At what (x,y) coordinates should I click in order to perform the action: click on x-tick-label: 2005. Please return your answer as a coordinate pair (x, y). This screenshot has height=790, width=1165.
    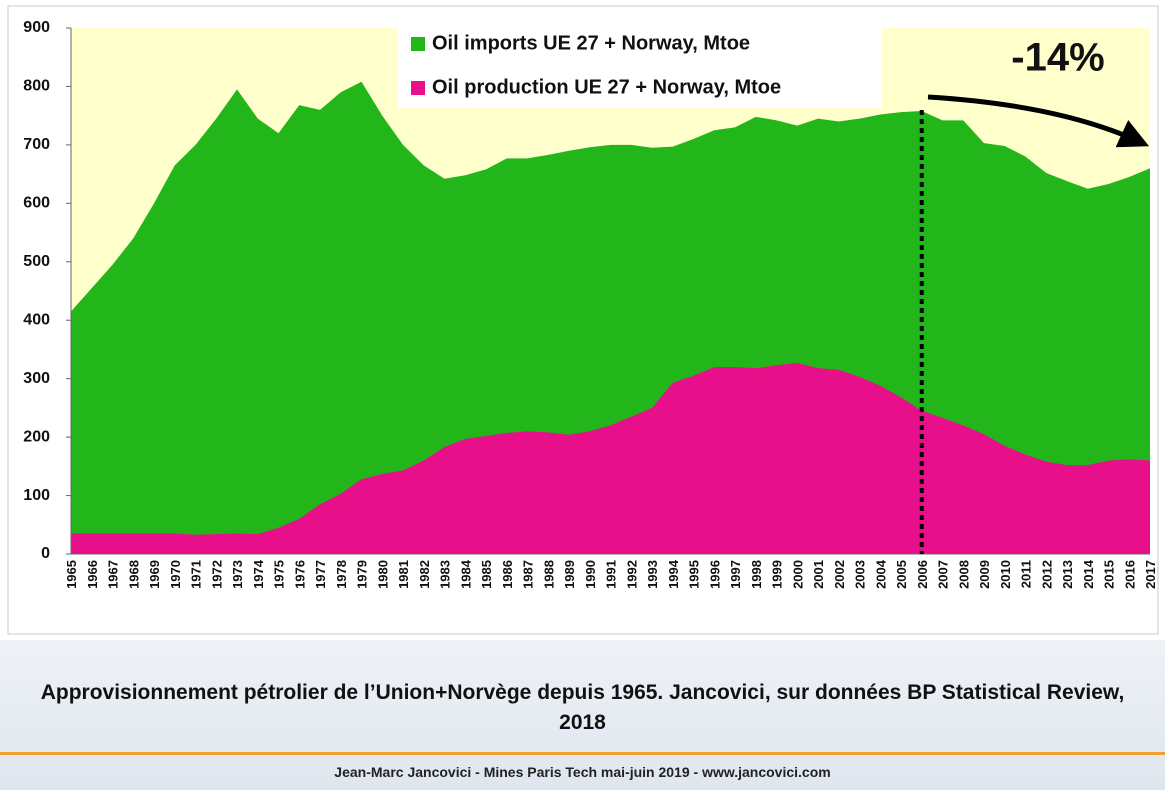
    Looking at the image, I should click on (901, 574).